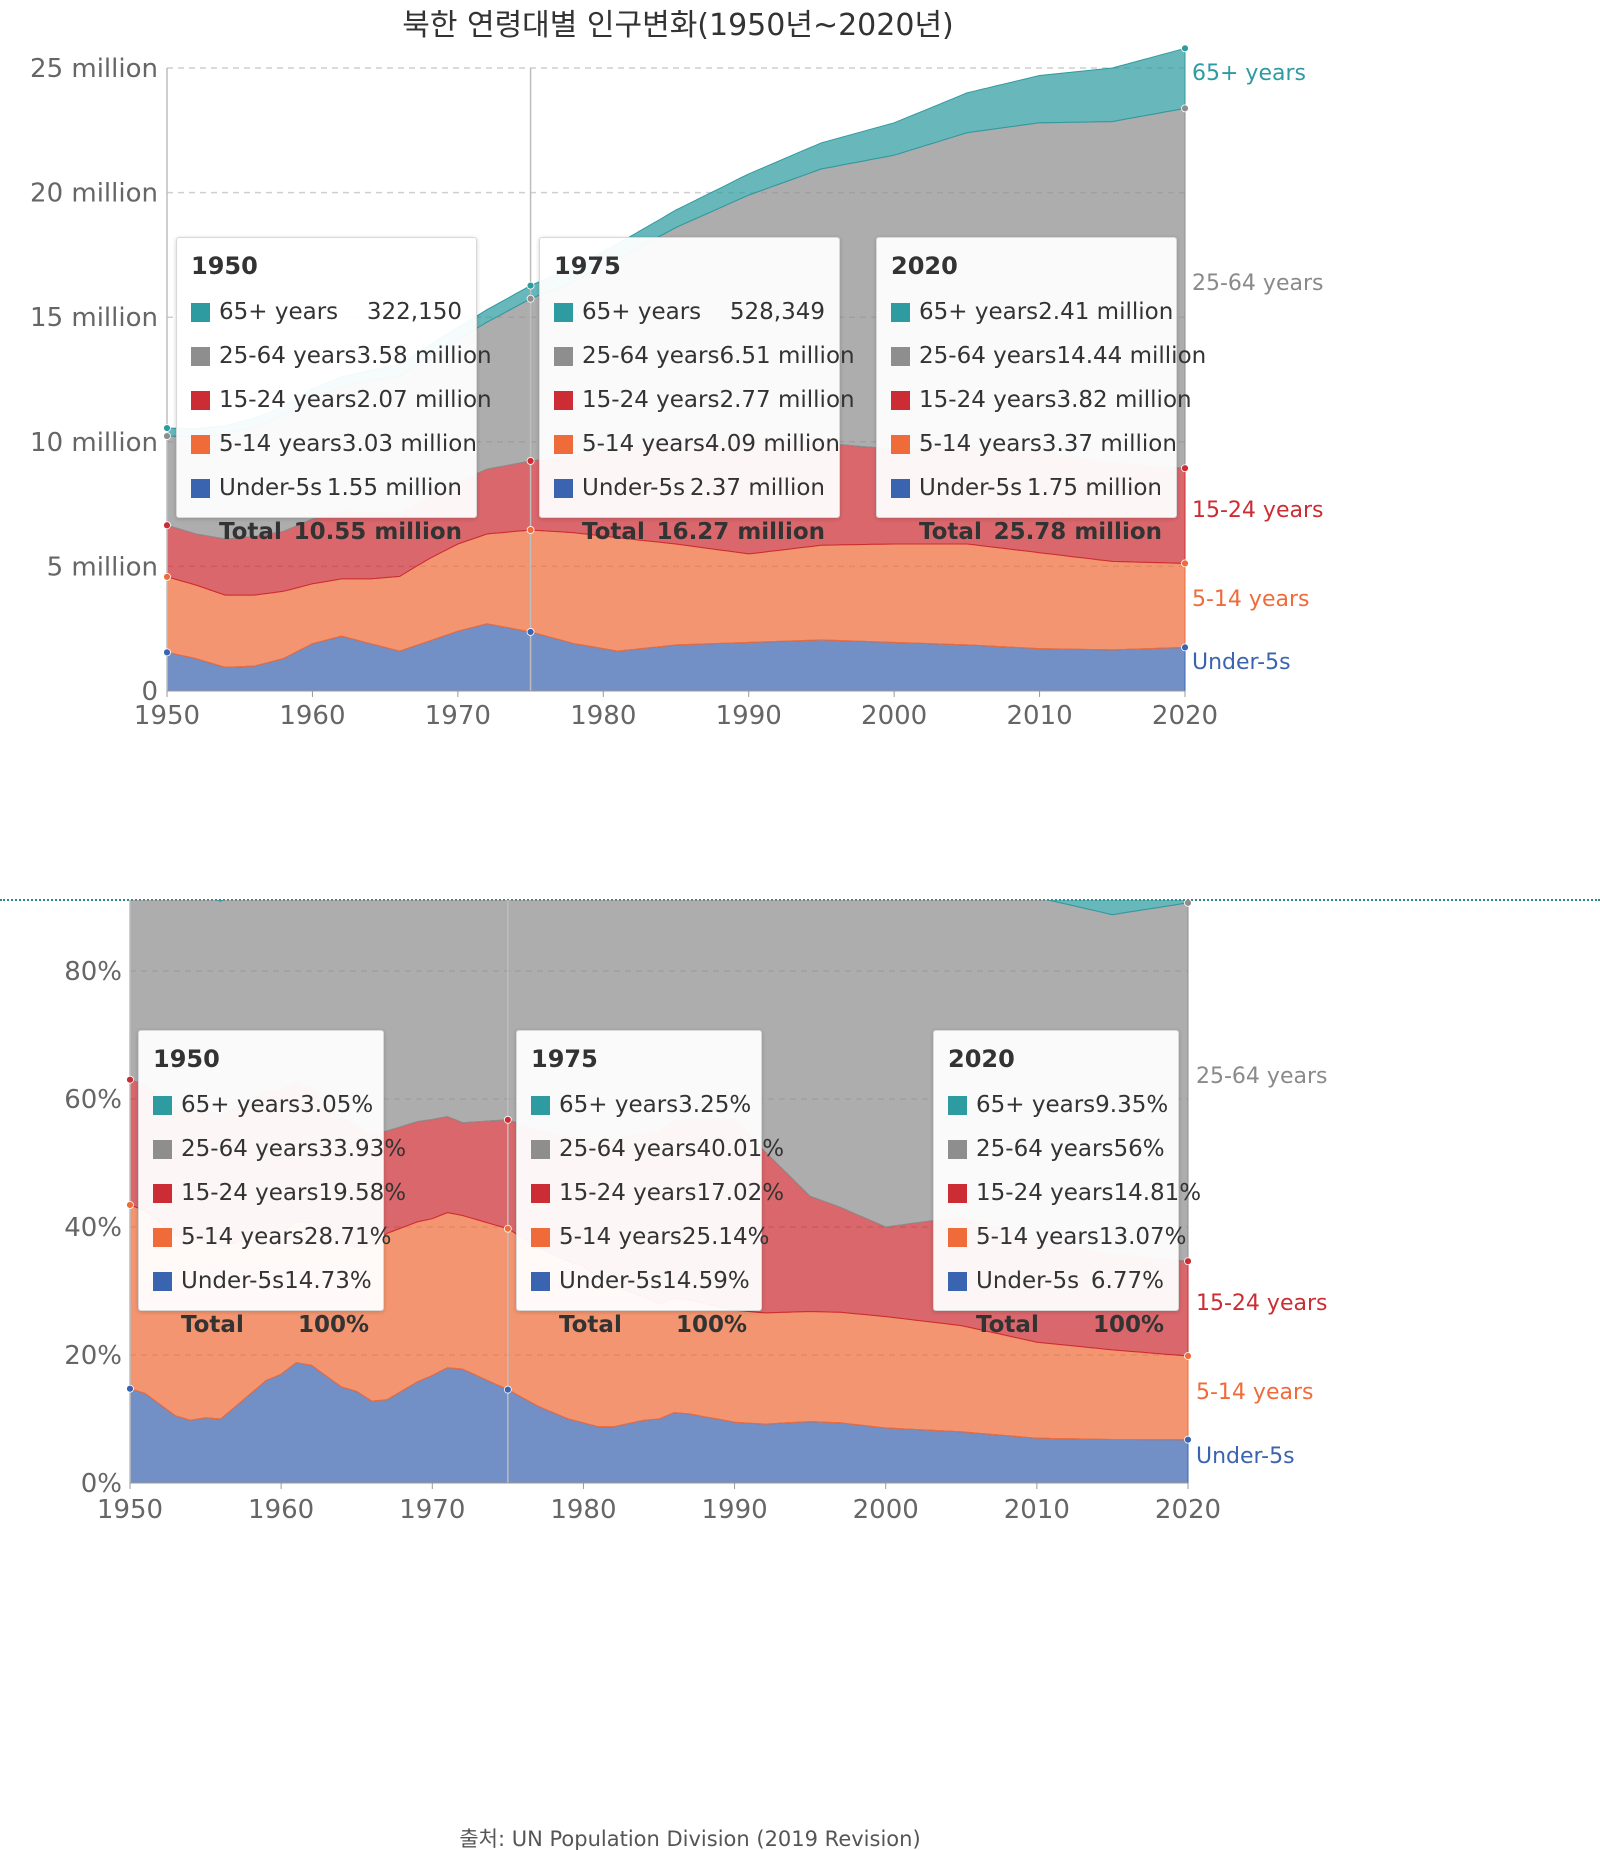 Image resolution: width=1600 pixels, height=1850 pixels. I want to click on tooltip-series-value: 2.37 million, so click(757, 488).